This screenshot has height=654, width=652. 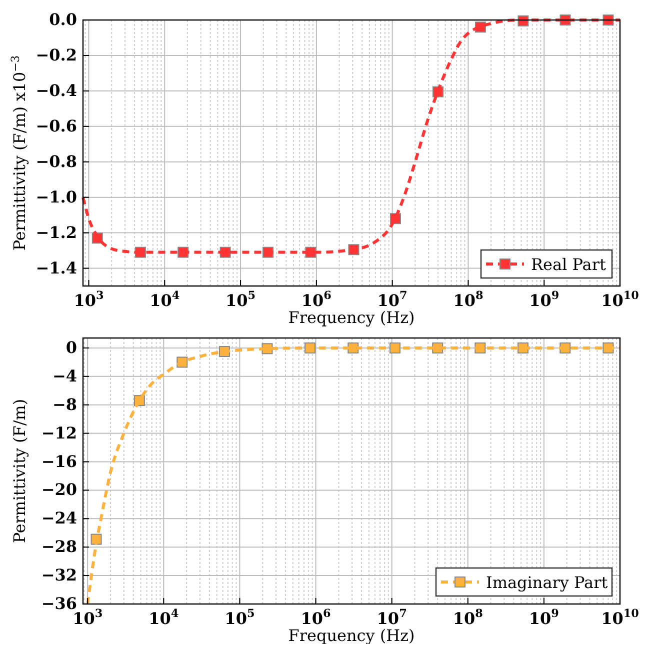 I want to click on y-tick-label: −12, so click(x=59, y=432).